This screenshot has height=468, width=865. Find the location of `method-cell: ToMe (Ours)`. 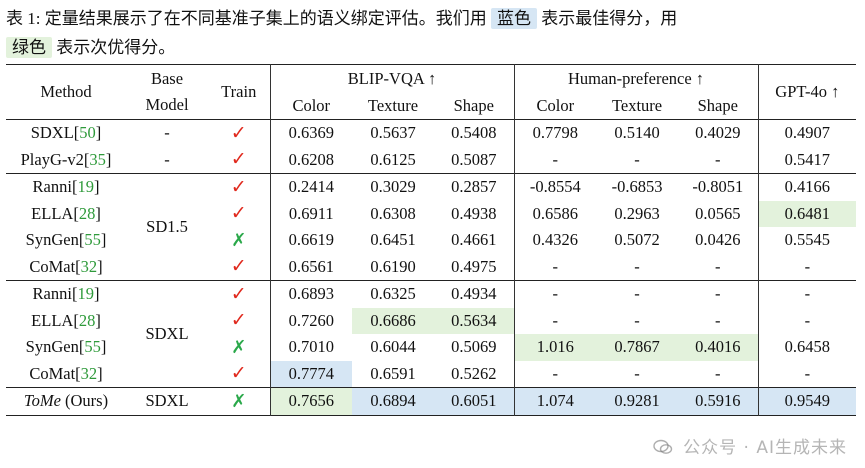

method-cell: ToMe (Ours) is located at coordinates (66, 402).